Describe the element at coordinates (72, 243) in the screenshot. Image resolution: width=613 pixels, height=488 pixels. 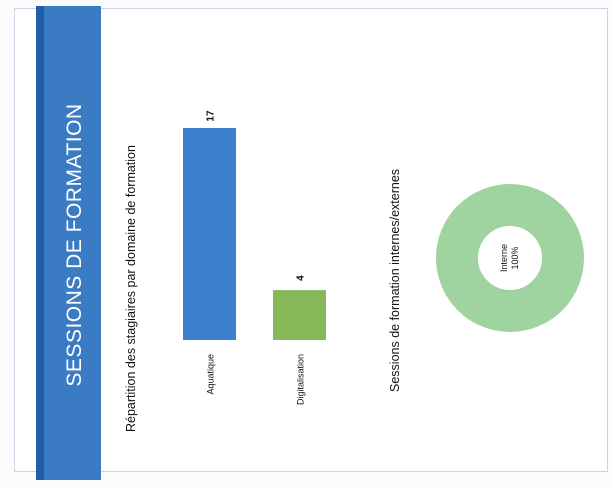
I see `title-banner` at that location.